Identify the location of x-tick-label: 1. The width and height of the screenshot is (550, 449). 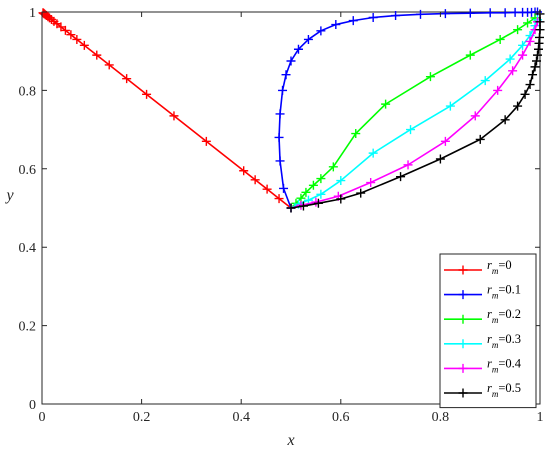
(540, 417).